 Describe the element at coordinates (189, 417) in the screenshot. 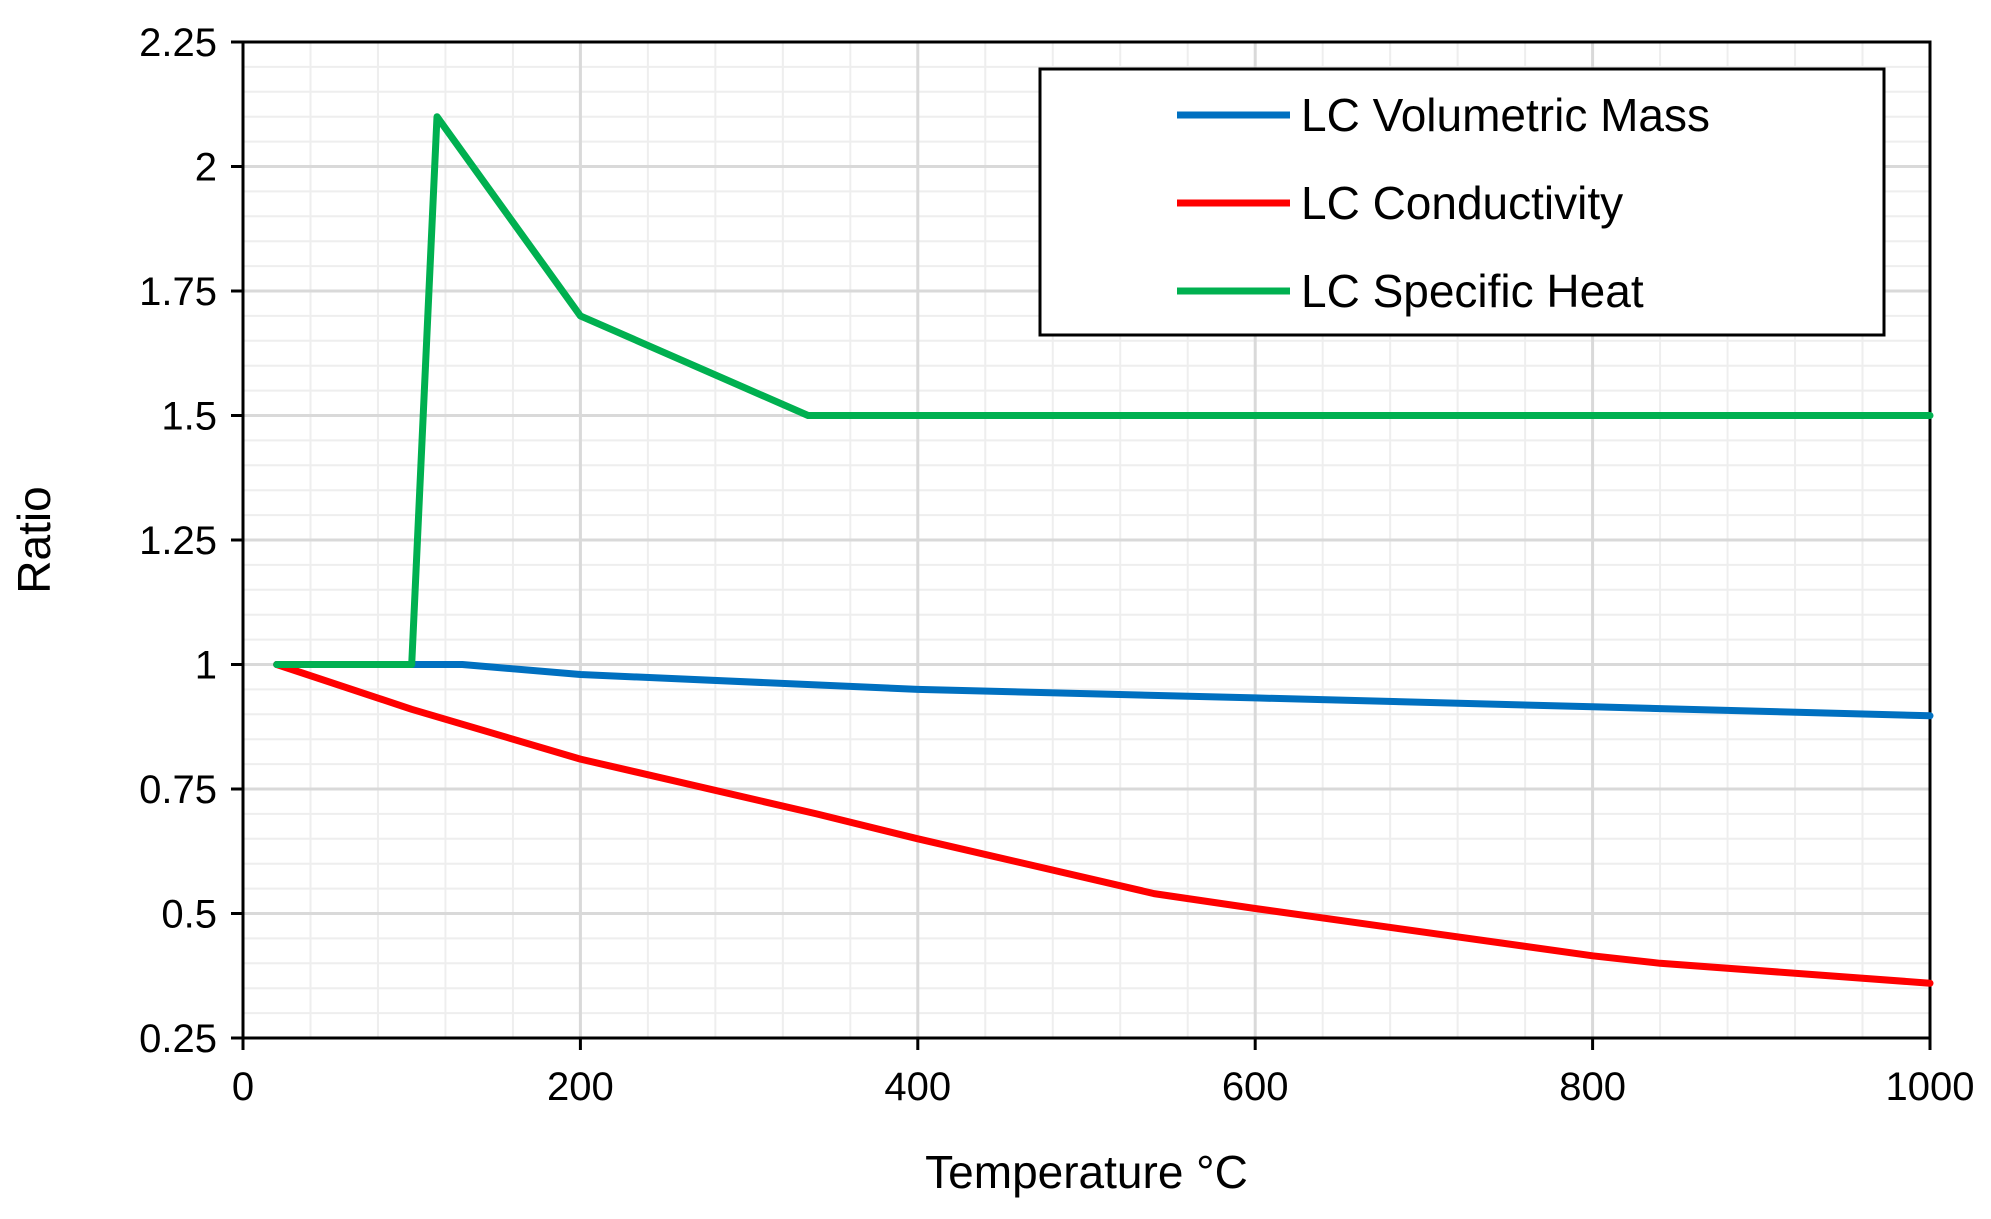

I see `y-tick-label: 1.5` at that location.